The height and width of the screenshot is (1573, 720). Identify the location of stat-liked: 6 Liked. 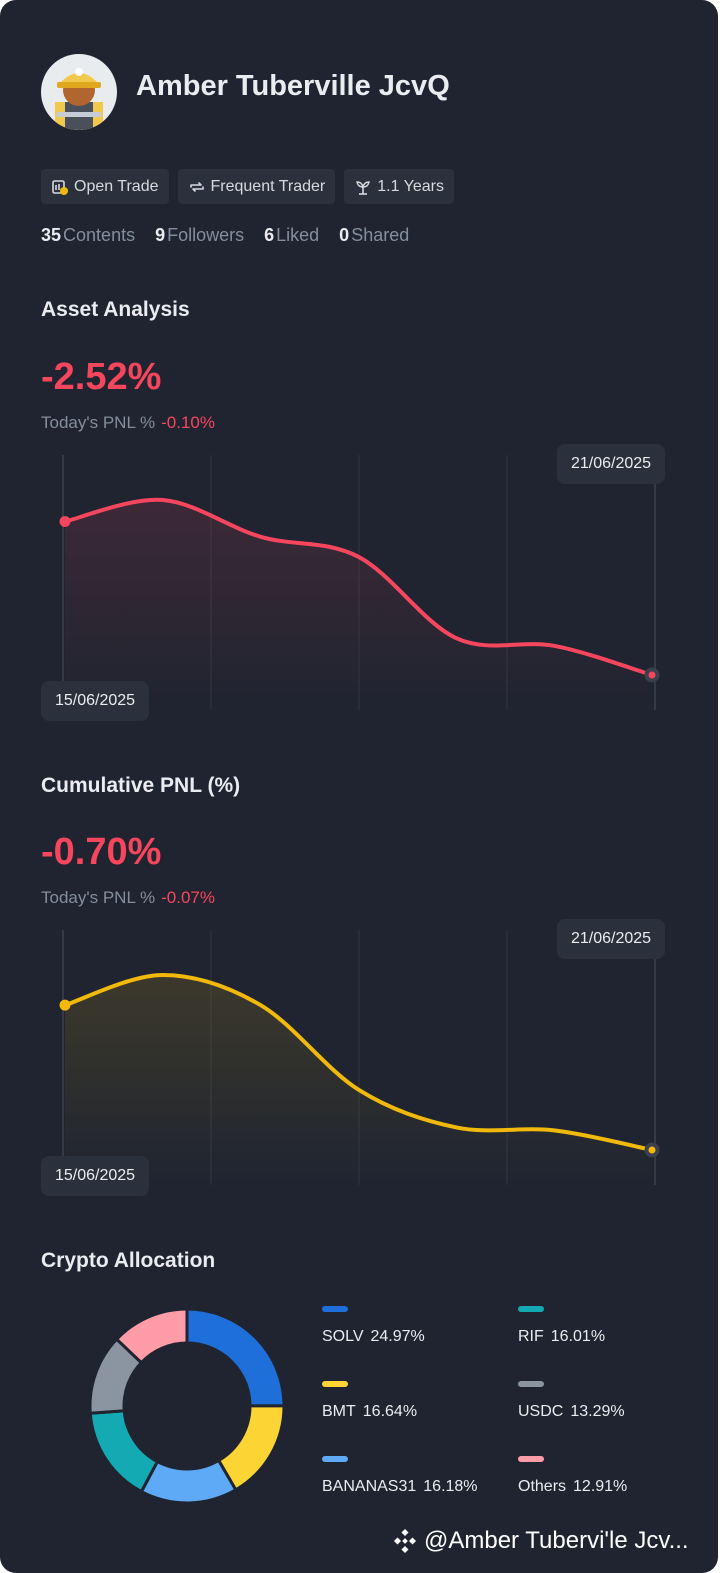
(291, 235).